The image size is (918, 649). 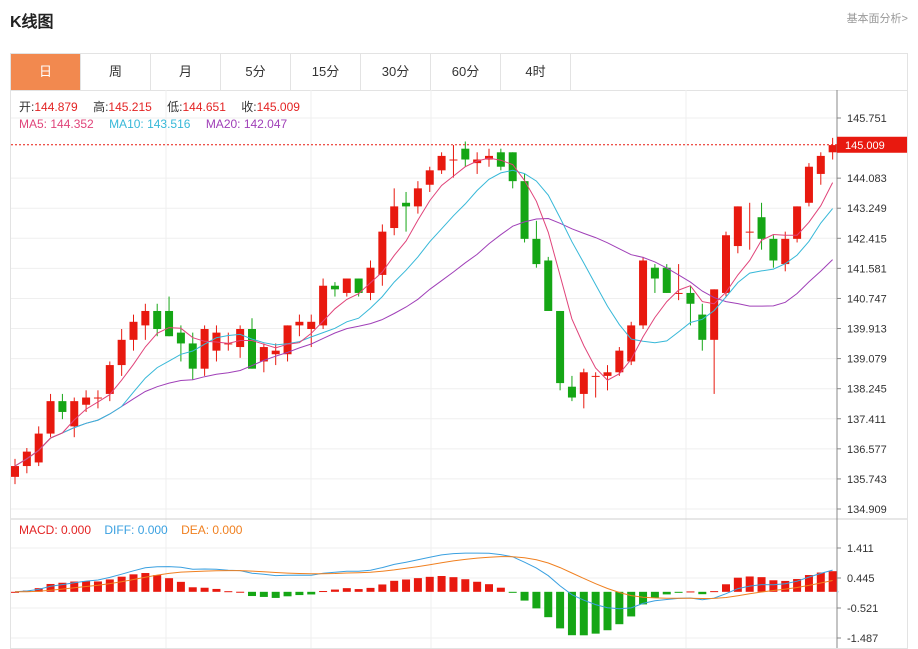 I want to click on y-tick-label: 144.083, so click(x=867, y=179).